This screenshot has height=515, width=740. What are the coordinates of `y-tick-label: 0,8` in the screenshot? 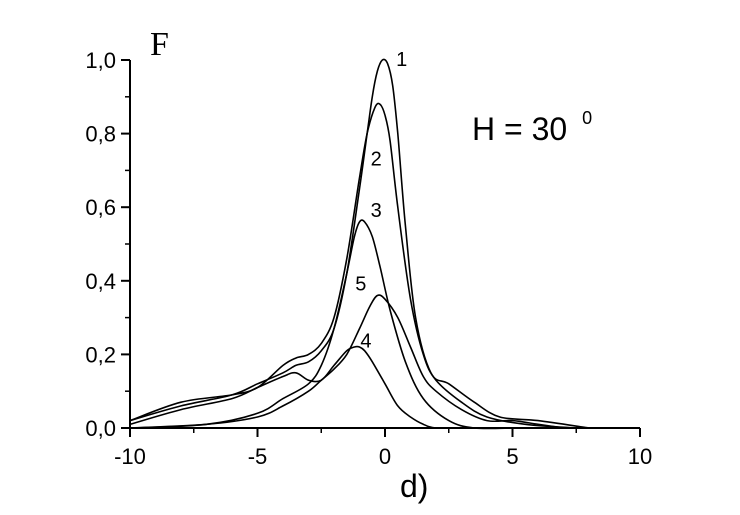 It's located at (100, 134).